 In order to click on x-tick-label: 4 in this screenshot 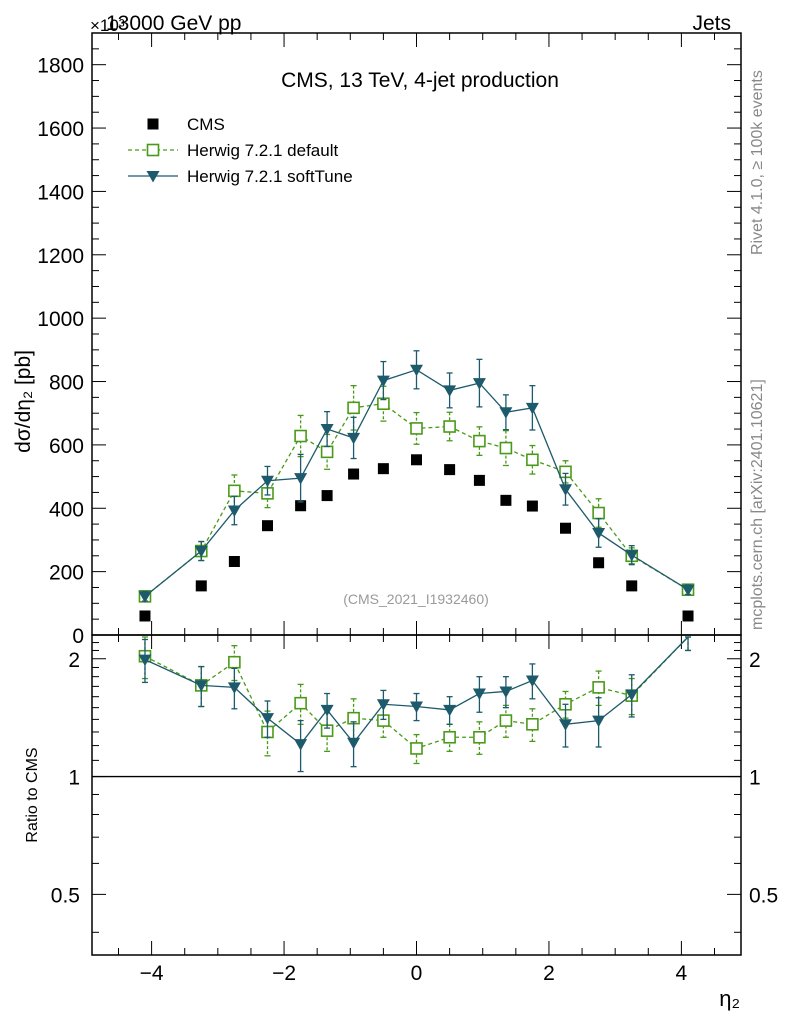, I will do `click(682, 973)`.